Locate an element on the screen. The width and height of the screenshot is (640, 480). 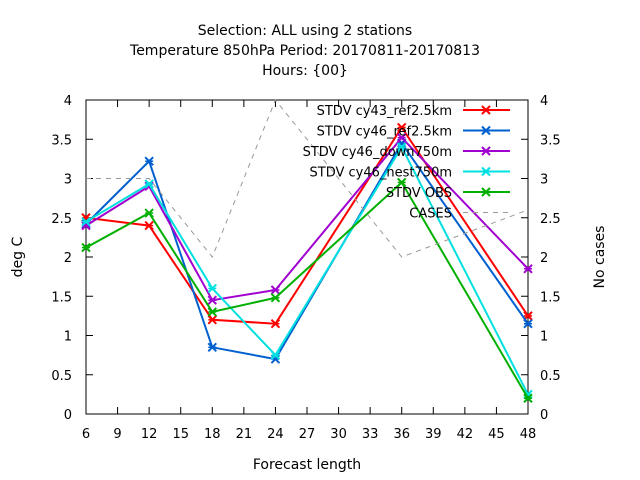
y2-tick-label: 3 is located at coordinates (544, 180).